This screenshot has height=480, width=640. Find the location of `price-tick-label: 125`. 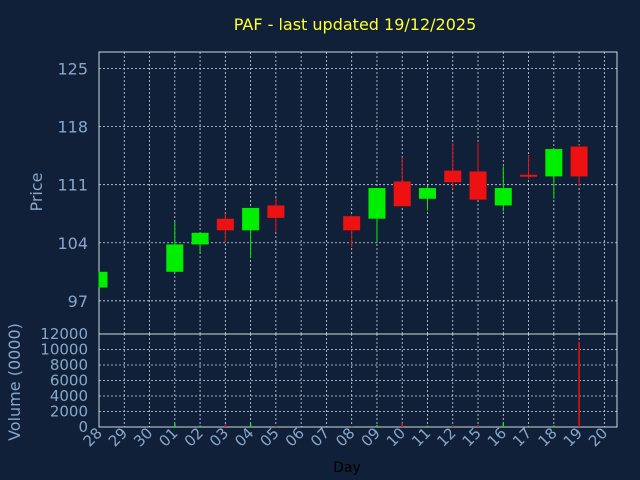

price-tick-label: 125 is located at coordinates (72, 69).